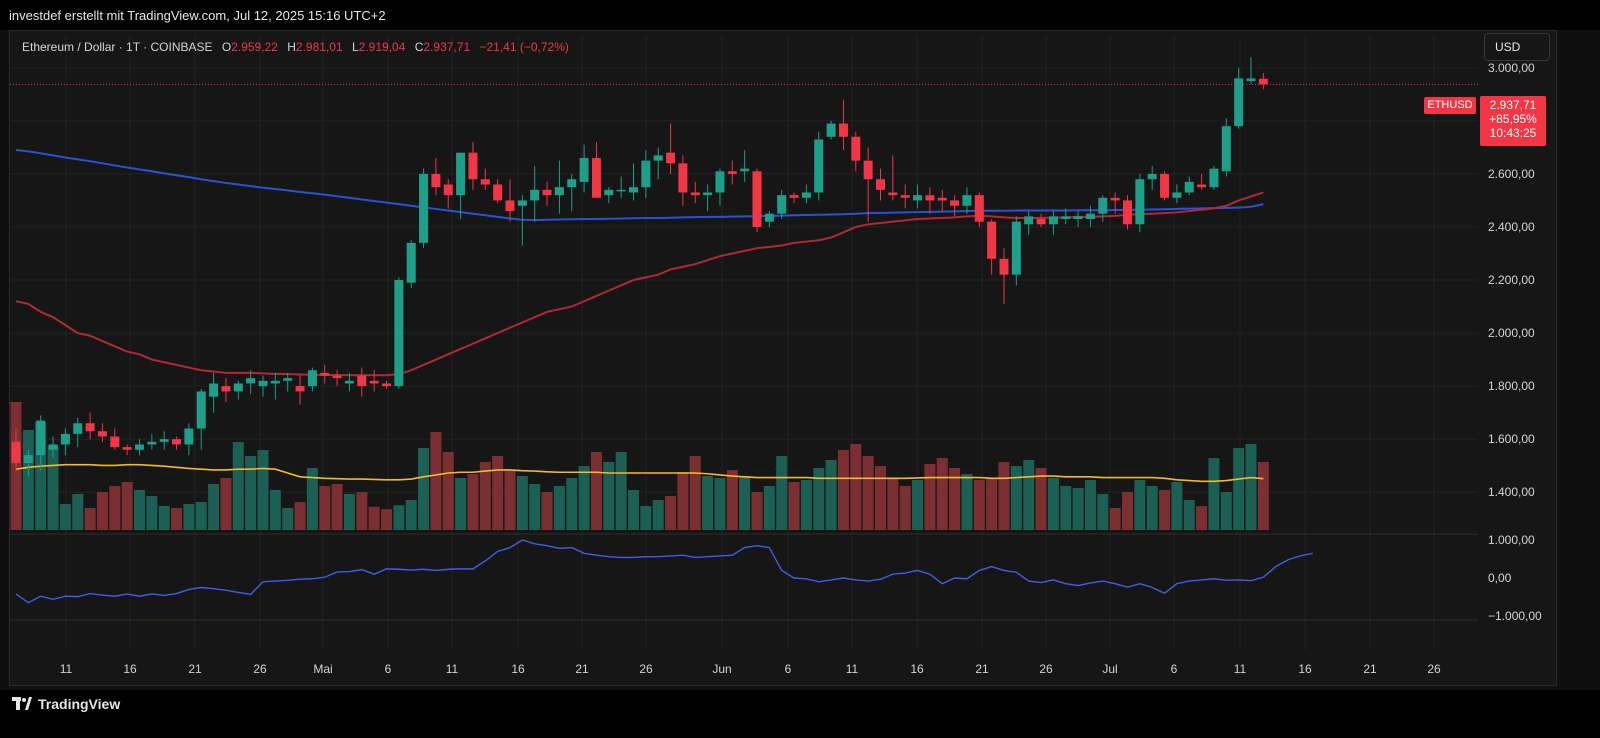 The image size is (1600, 738). I want to click on ma-slow-line, so click(639, 185).